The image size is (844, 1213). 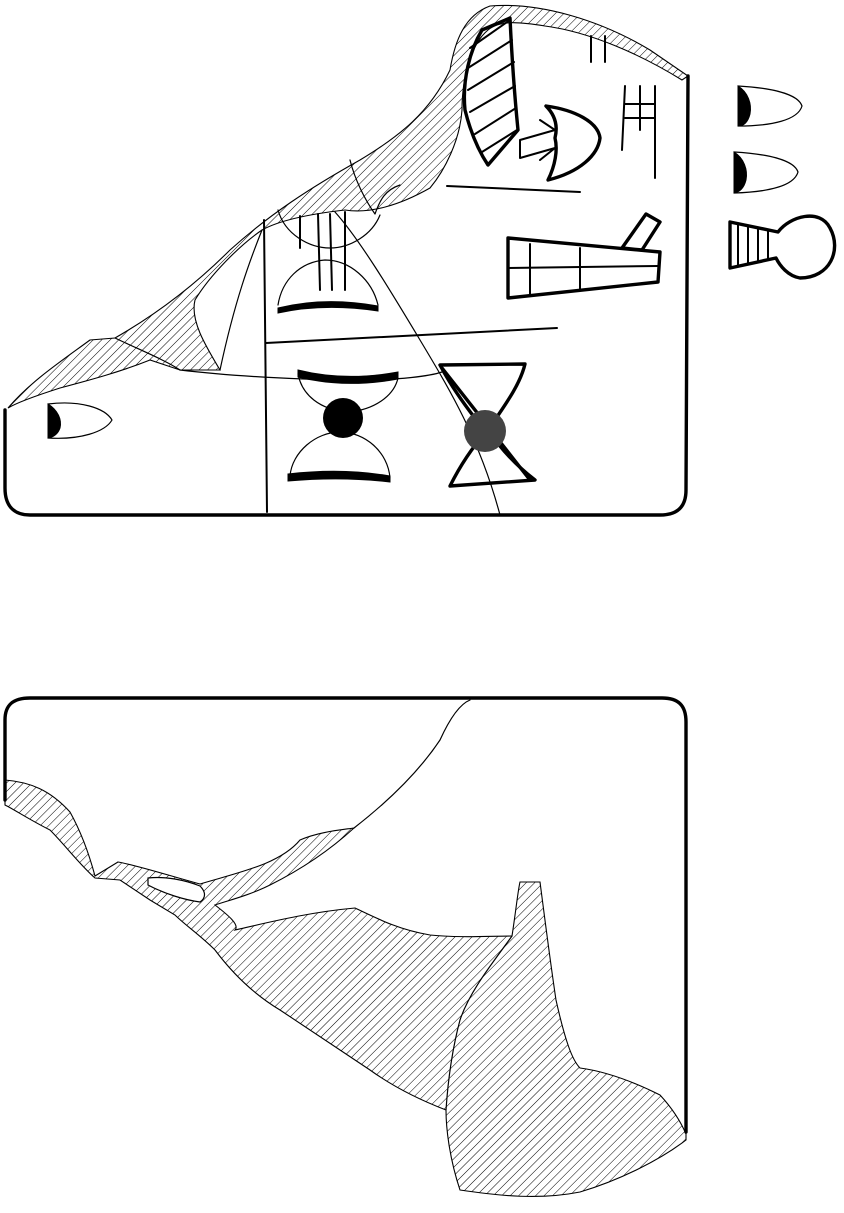 I want to click on obverse-case-divider-vertical, so click(x=265, y=366).